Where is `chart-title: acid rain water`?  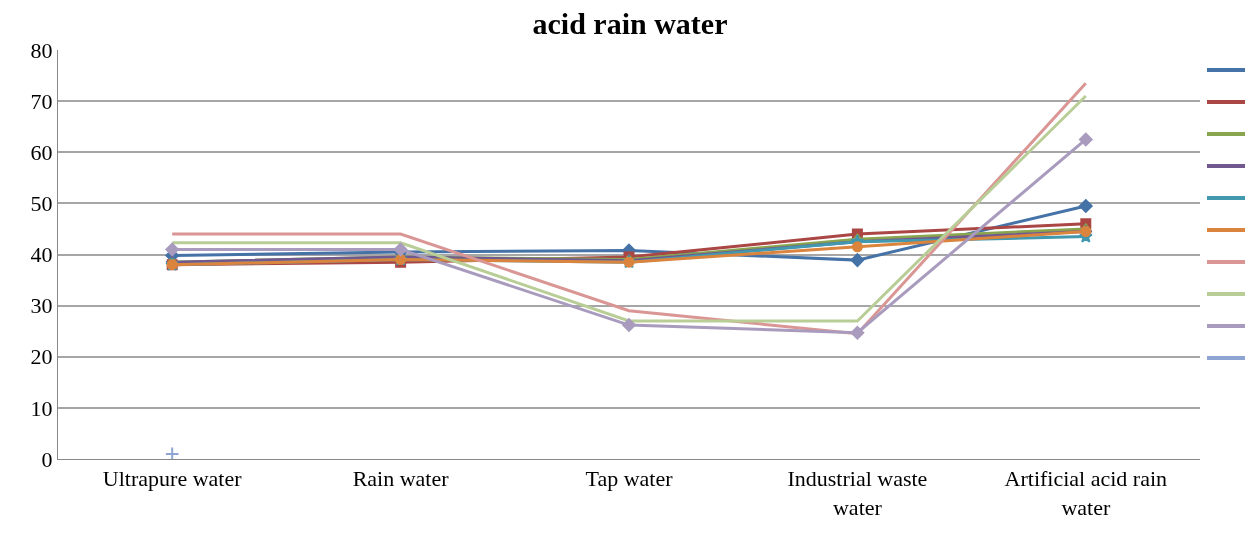 chart-title: acid rain water is located at coordinates (630, 24).